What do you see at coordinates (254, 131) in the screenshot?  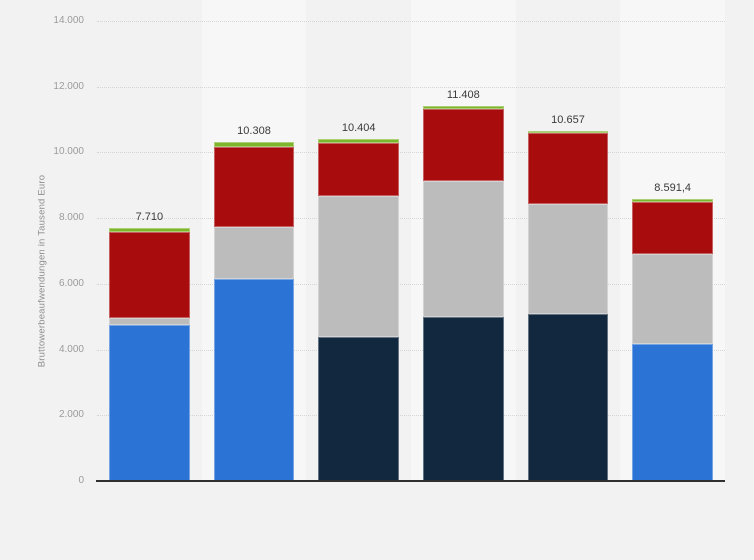 I see `bar-total-label: 10.308` at bounding box center [254, 131].